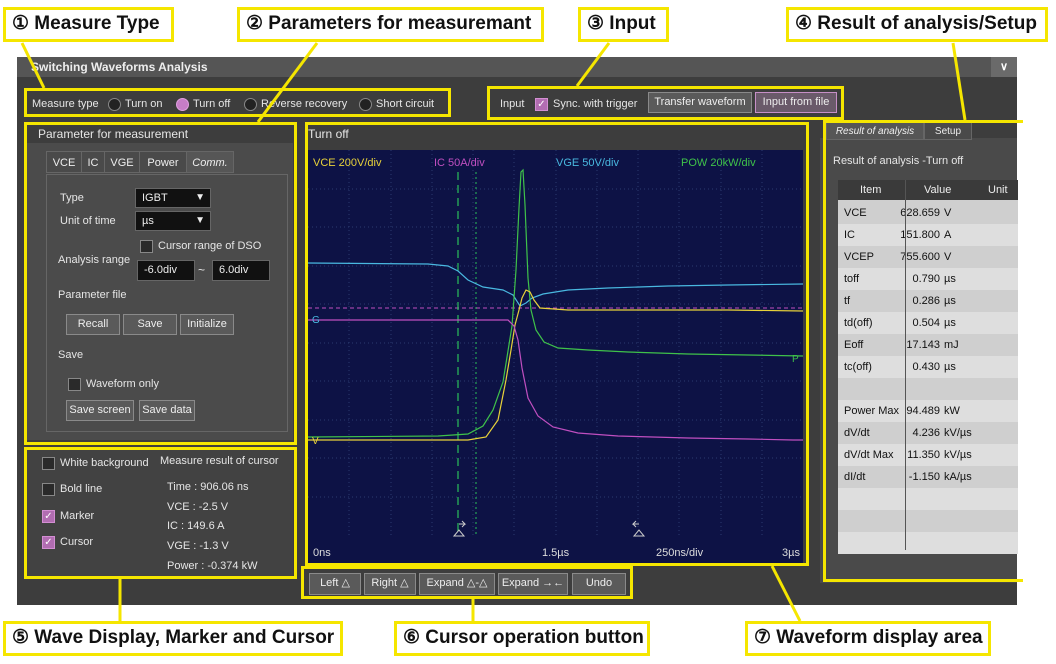 Image resolution: width=1056 pixels, height=664 pixels. Describe the element at coordinates (459, 163) in the screenshot. I see `ch-ic-label: IC 50A/div` at that location.